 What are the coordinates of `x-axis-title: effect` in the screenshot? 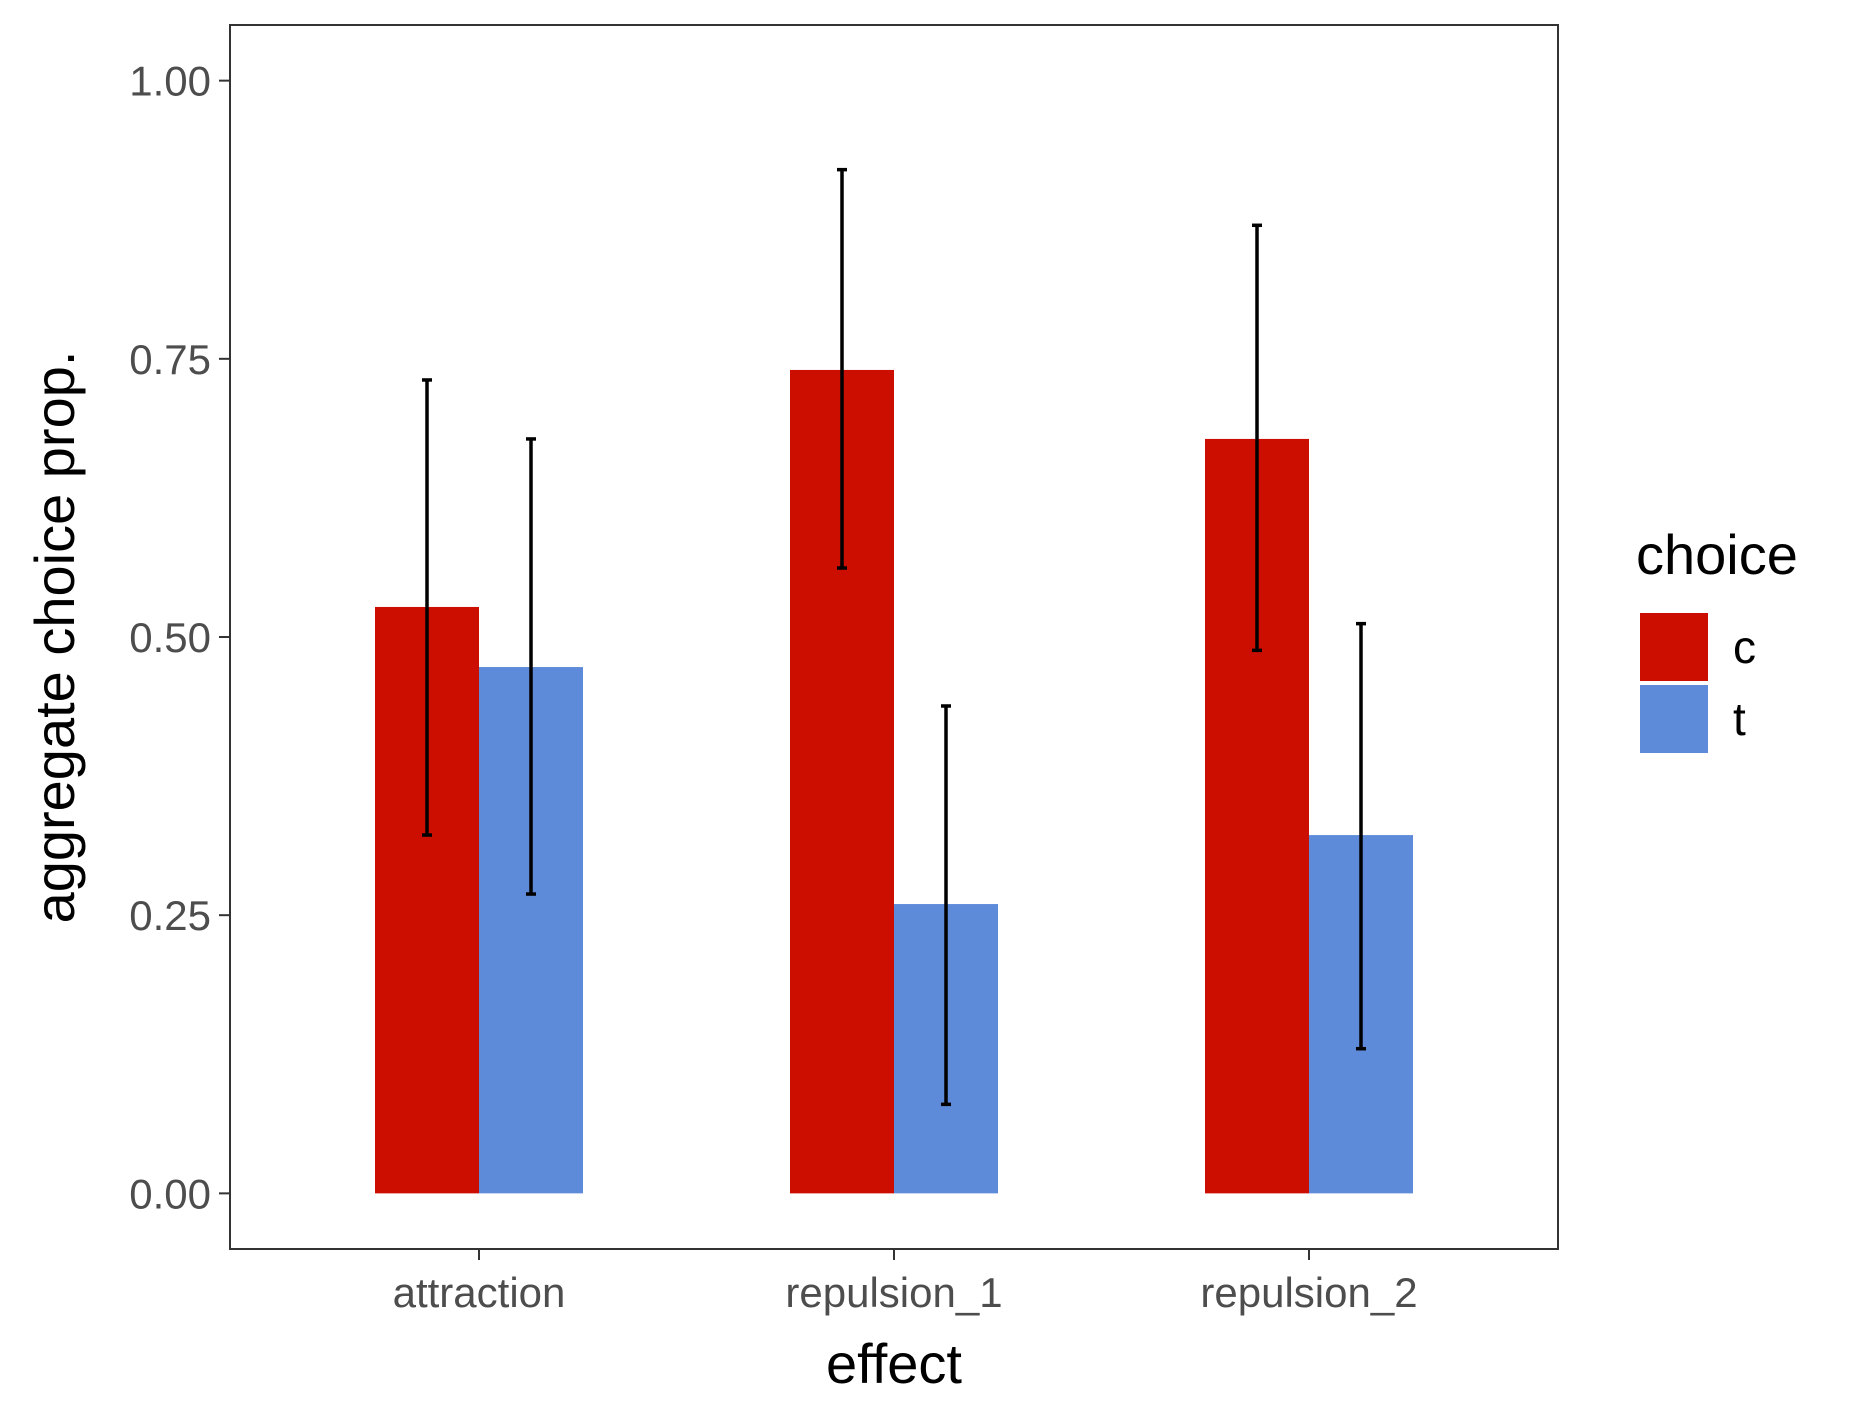 It's located at (894, 1363).